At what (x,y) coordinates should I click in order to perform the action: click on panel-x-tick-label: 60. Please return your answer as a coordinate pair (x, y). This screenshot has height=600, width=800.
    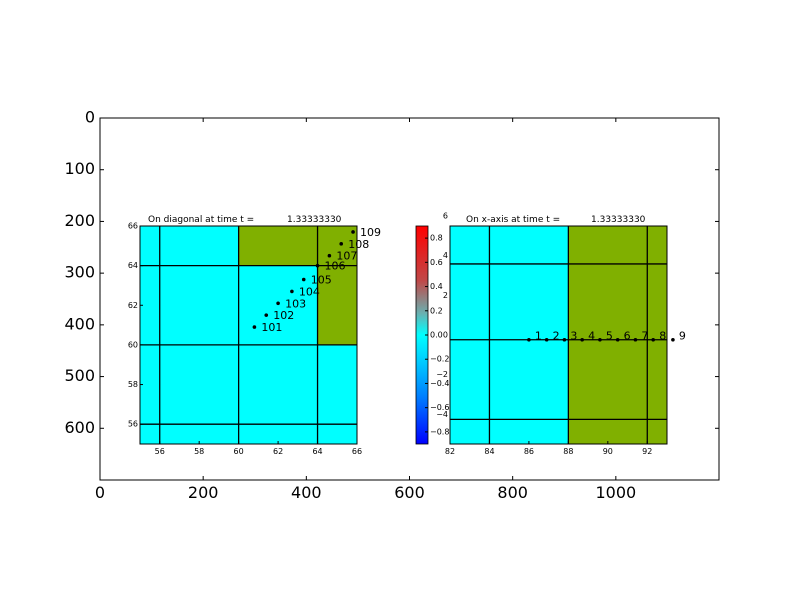
    Looking at the image, I should click on (239, 451).